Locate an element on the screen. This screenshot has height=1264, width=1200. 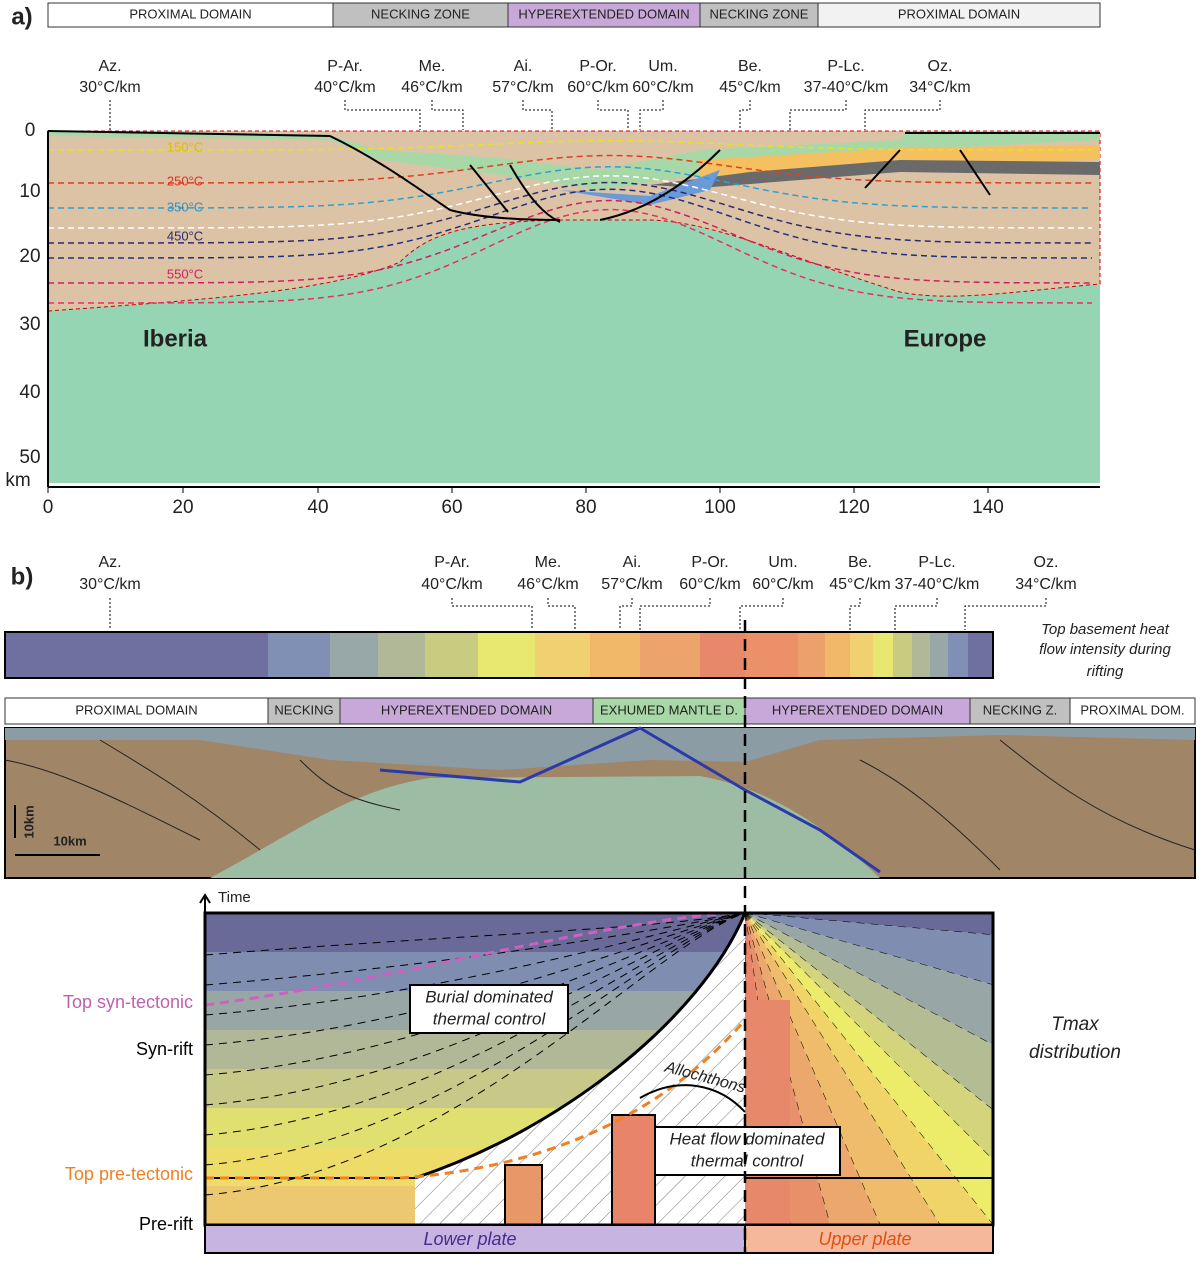
y-tick-label: 40 is located at coordinates (29, 392).